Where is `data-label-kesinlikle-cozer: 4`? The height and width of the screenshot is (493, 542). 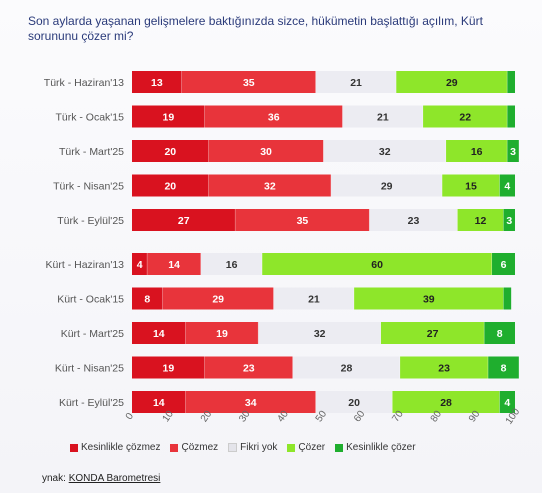
data-label-kesinlikle-cozer: 4 is located at coordinates (507, 187).